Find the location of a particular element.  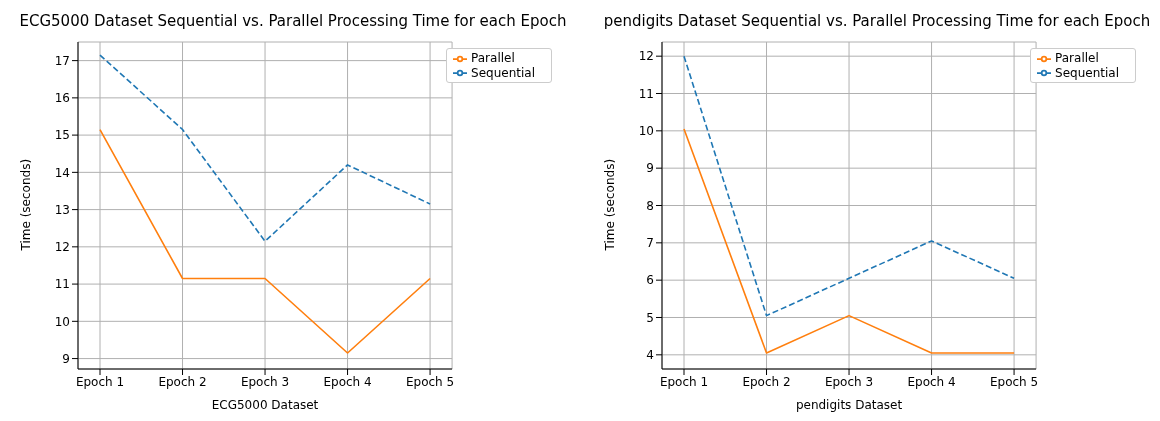

y-tick-label: 5 is located at coordinates (650, 317).